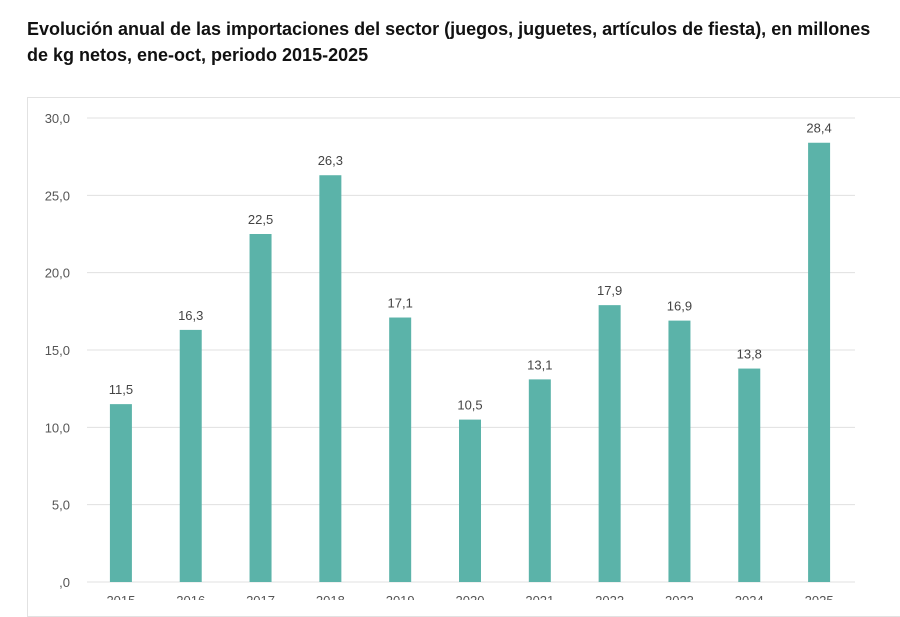  Describe the element at coordinates (749, 354) in the screenshot. I see `data-label: 13,8` at that location.